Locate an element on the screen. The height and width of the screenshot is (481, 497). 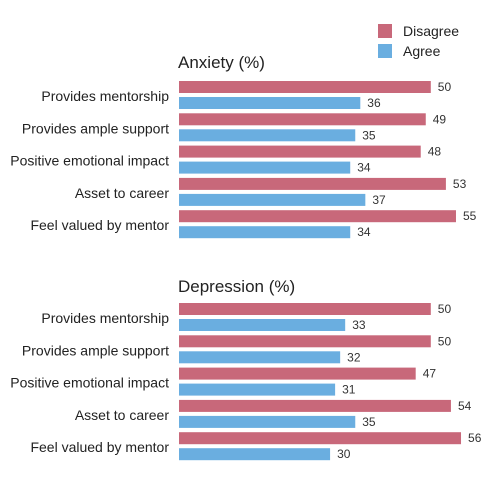
depression-bar-agree-feel-valued-by-mentor is located at coordinates (255, 454).